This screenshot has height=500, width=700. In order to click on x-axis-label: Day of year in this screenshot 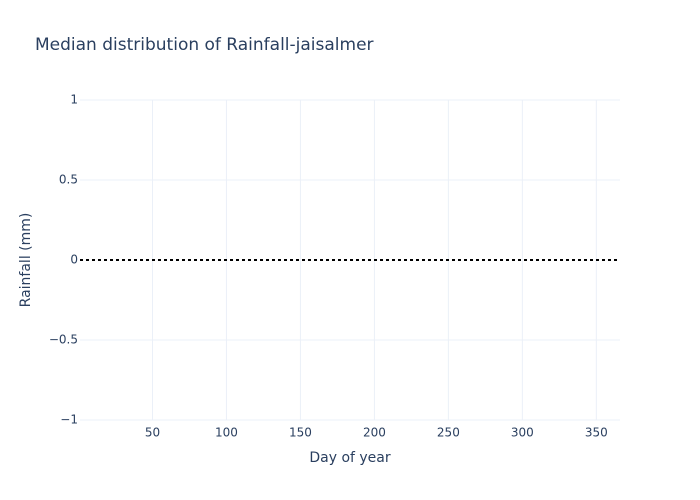, I will do `click(350, 458)`.